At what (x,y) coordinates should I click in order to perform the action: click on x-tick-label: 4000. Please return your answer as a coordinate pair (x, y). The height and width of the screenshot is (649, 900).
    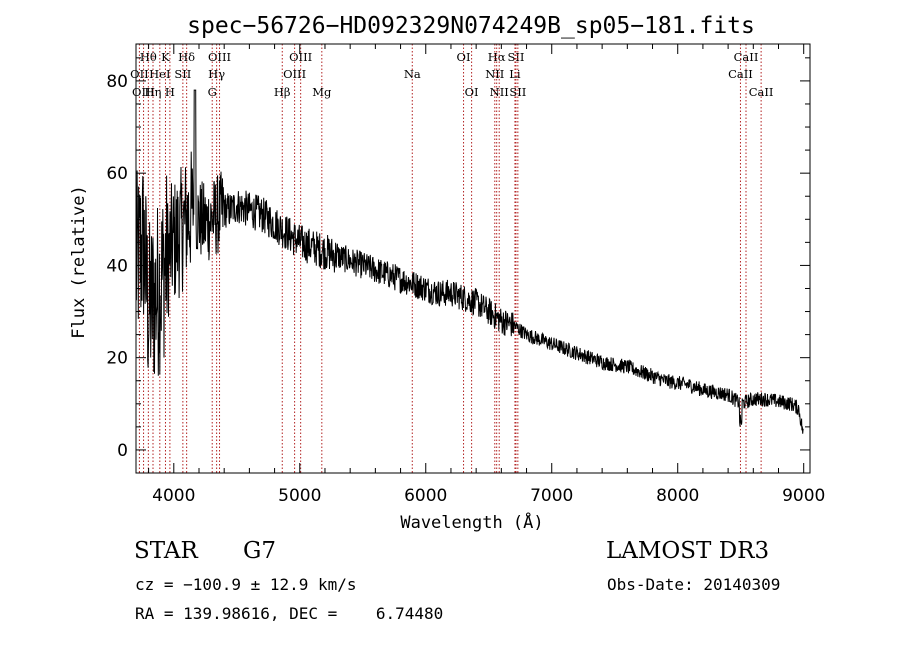
    Looking at the image, I should click on (173, 496).